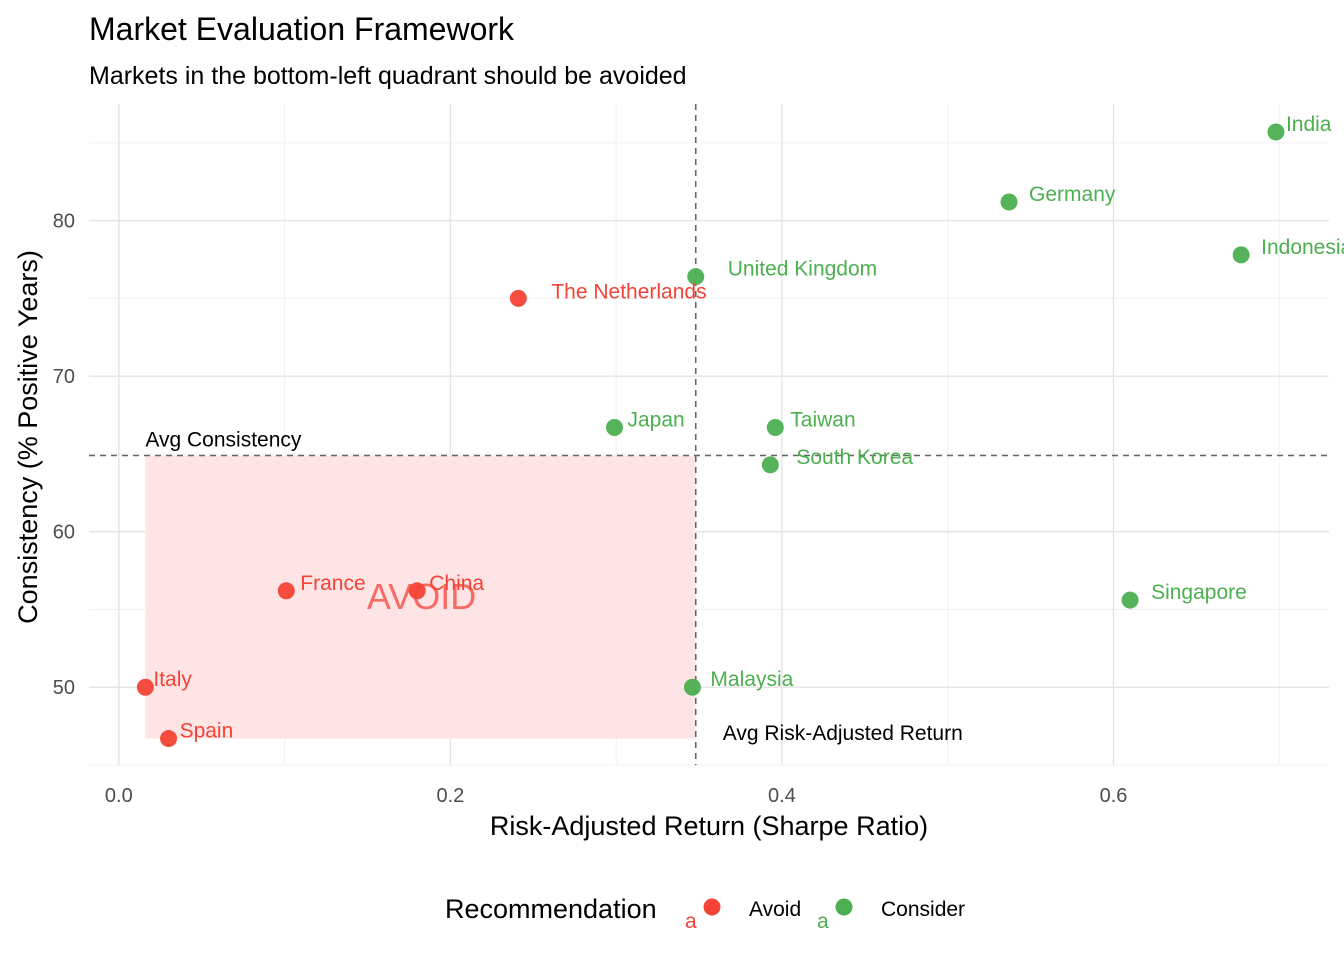 The height and width of the screenshot is (960, 1344). What do you see at coordinates (417, 591) in the screenshot?
I see `point-china` at bounding box center [417, 591].